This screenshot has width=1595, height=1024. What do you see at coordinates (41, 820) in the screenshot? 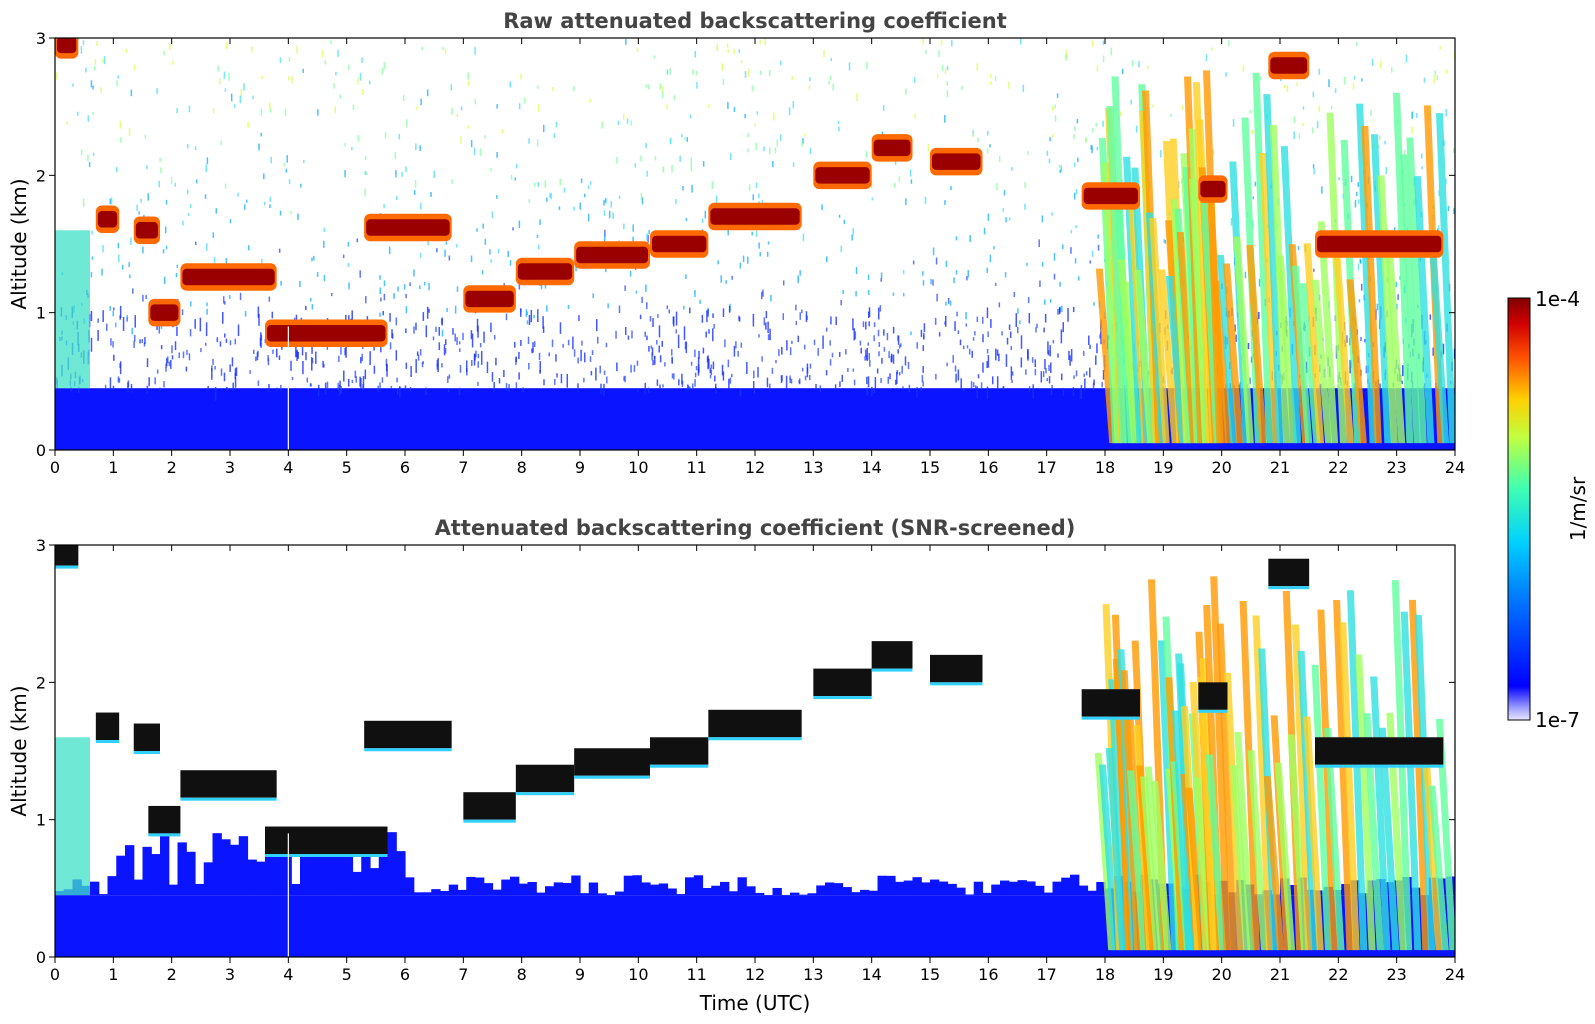
I see `y-tick-label: 1` at bounding box center [41, 820].